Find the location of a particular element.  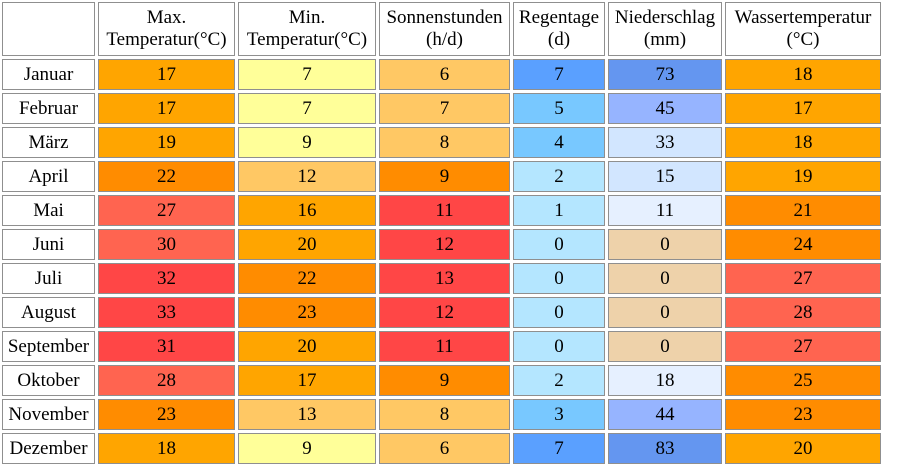

rain-days-cell: 7 is located at coordinates (559, 74).